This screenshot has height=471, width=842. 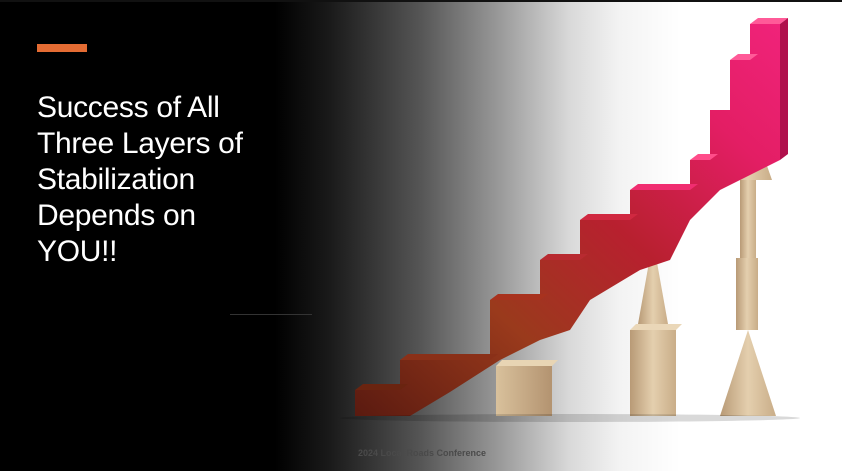 I want to click on left-wood-block, so click(x=527, y=388).